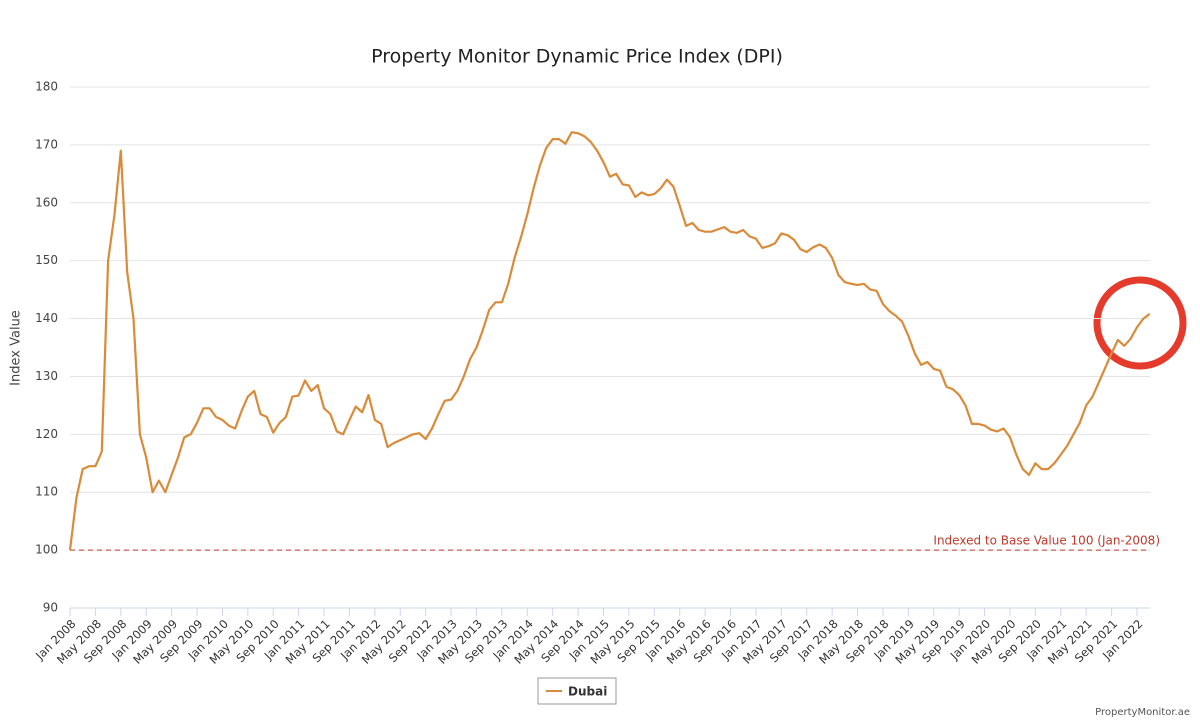 The width and height of the screenshot is (1200, 728). I want to click on legend-label: Dubai, so click(587, 692).